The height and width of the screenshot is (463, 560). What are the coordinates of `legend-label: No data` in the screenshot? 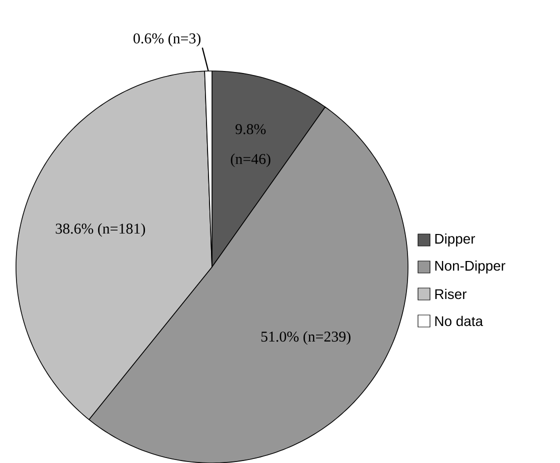 It's located at (459, 321).